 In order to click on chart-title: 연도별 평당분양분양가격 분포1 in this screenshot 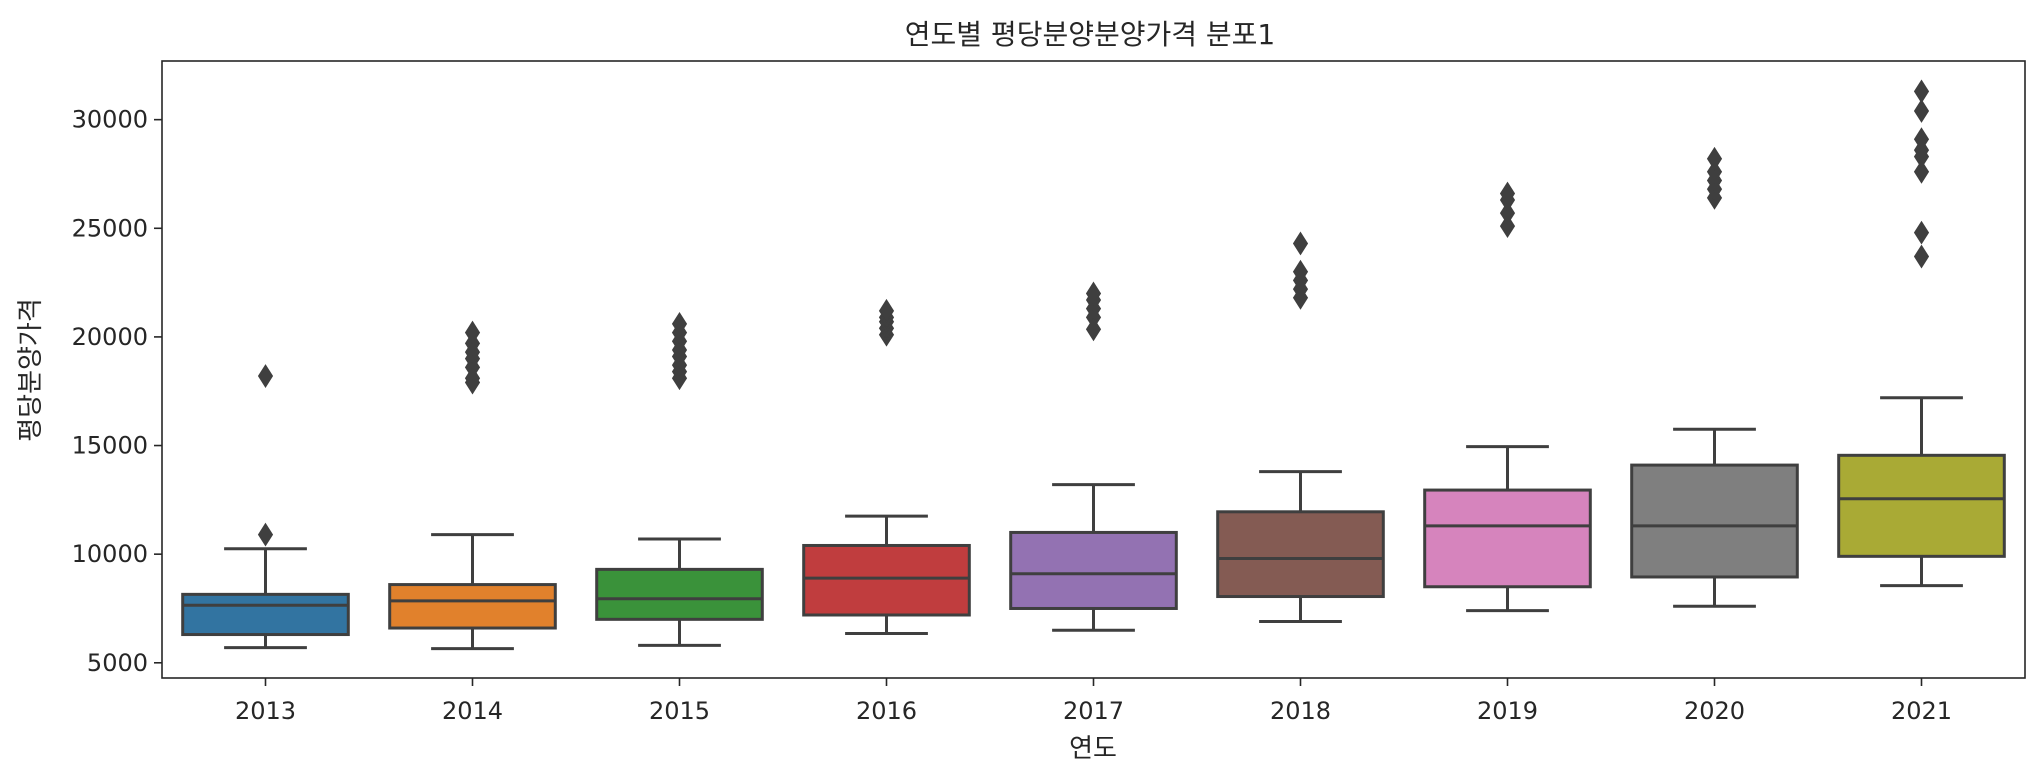, I will do `click(1090, 34)`.